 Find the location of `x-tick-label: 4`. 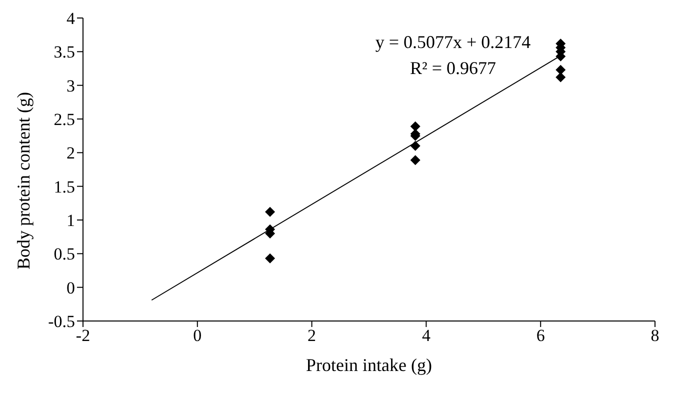

x-tick-label: 4 is located at coordinates (426, 336).